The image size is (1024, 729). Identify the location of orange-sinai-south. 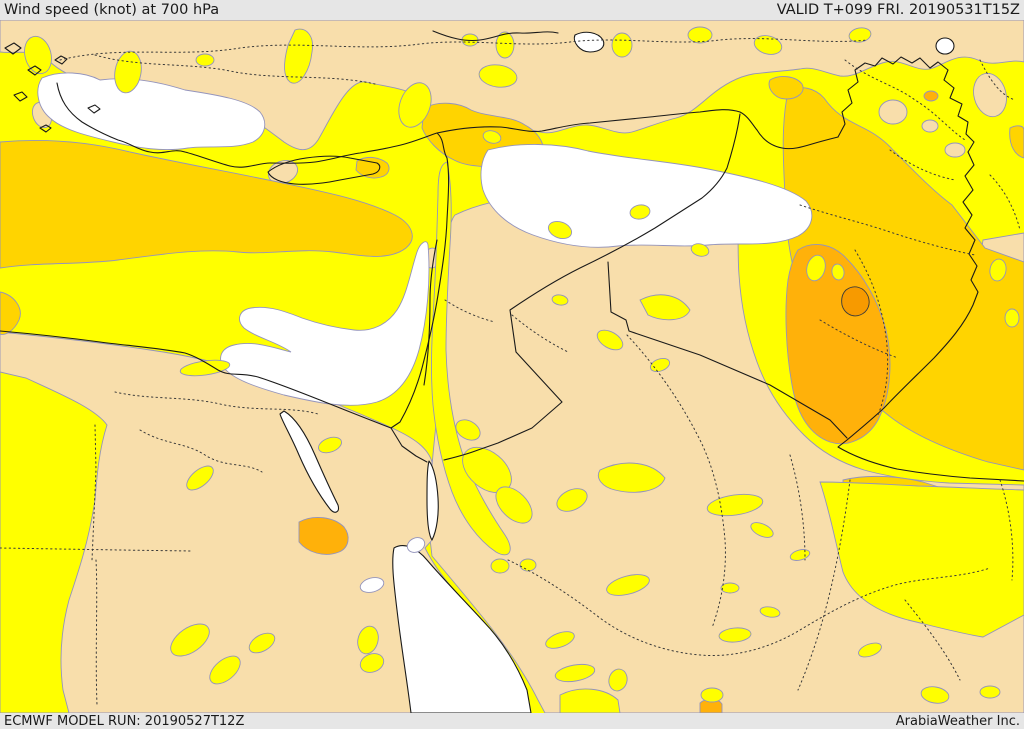
(323, 535).